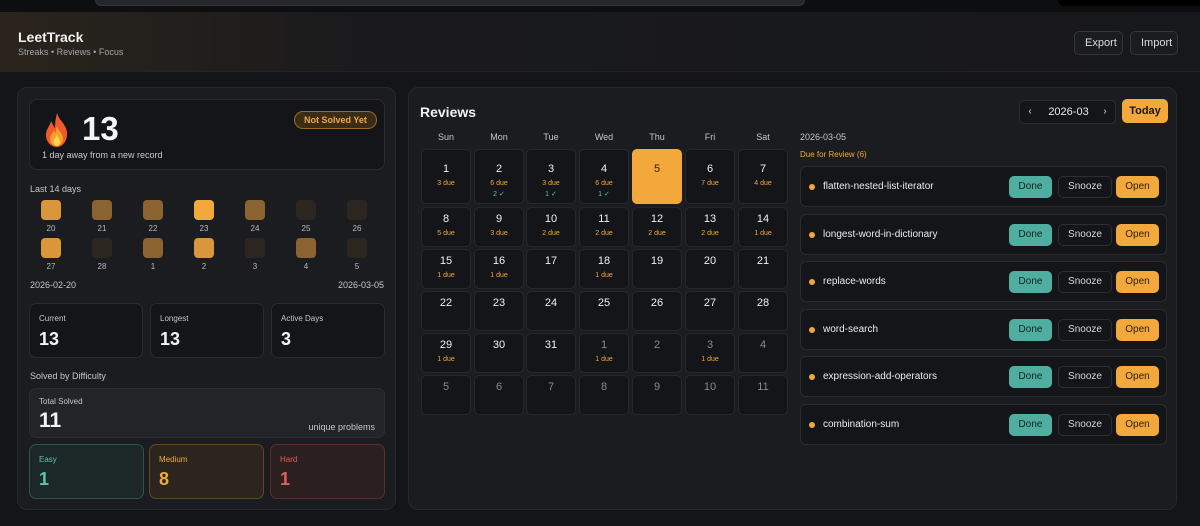 This screenshot has height=526, width=1200. I want to click on problem-name: combination-sum, so click(861, 424).